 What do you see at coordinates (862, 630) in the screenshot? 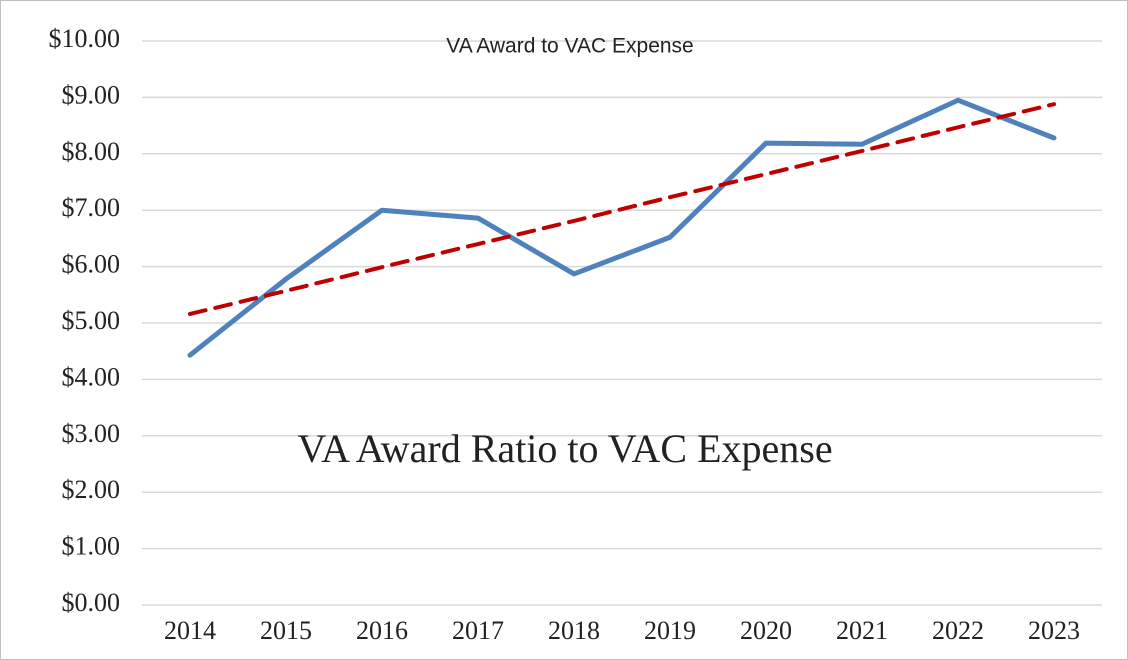
I see `x-tick-label: 2021` at bounding box center [862, 630].